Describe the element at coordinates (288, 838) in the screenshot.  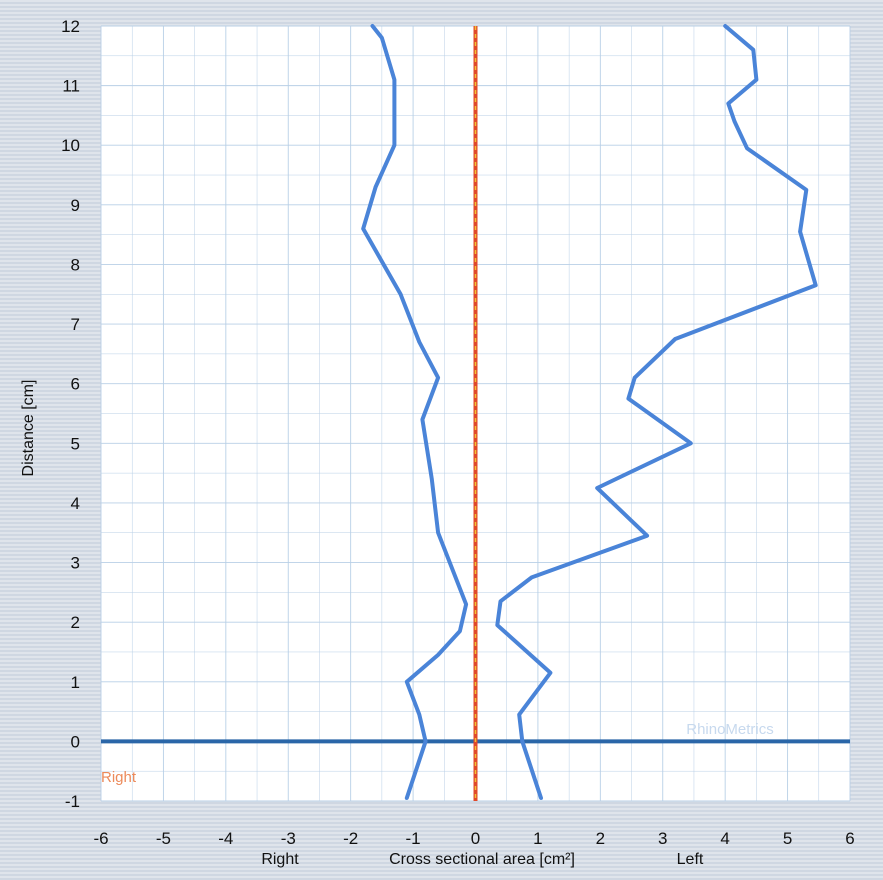
I see `x-tick-label: -3` at that location.